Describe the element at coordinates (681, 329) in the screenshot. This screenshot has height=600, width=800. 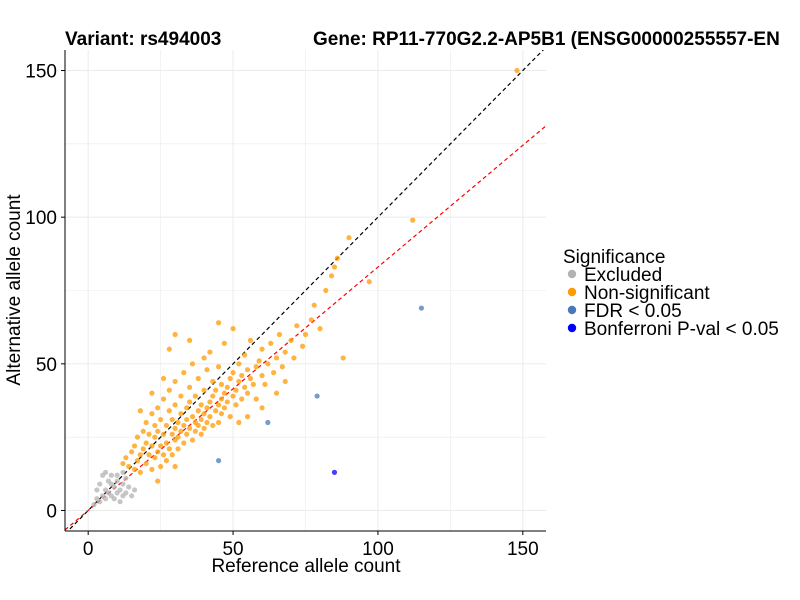
I see `legend-label-bonferroni-p-val-0-05: Bonferroni P-val < 0.05` at that location.